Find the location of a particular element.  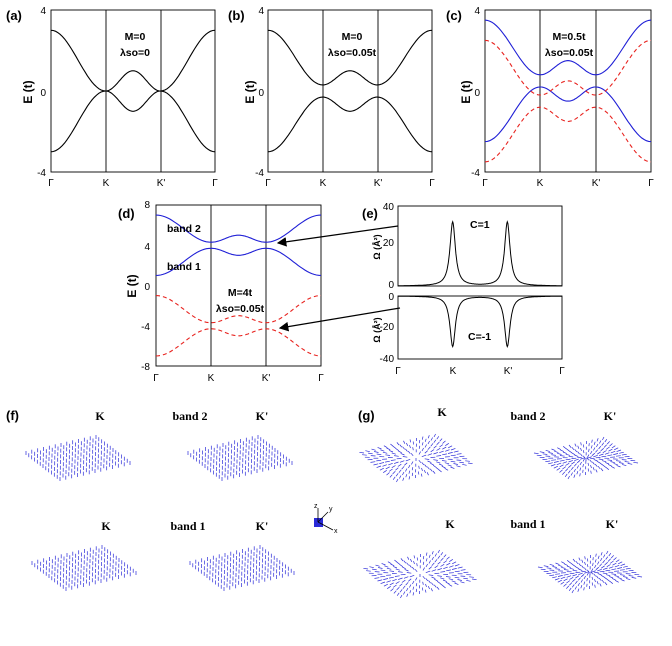

ytick-d-0: 8 is located at coordinates (147, 205).